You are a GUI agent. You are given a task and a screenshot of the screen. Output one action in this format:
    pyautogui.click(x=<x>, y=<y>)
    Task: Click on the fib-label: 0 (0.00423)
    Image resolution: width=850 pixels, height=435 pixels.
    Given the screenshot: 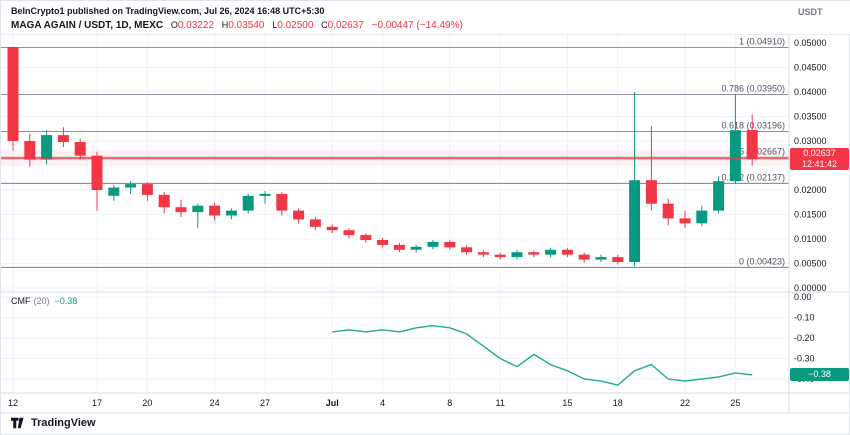 What is the action you would take?
    pyautogui.click(x=762, y=261)
    